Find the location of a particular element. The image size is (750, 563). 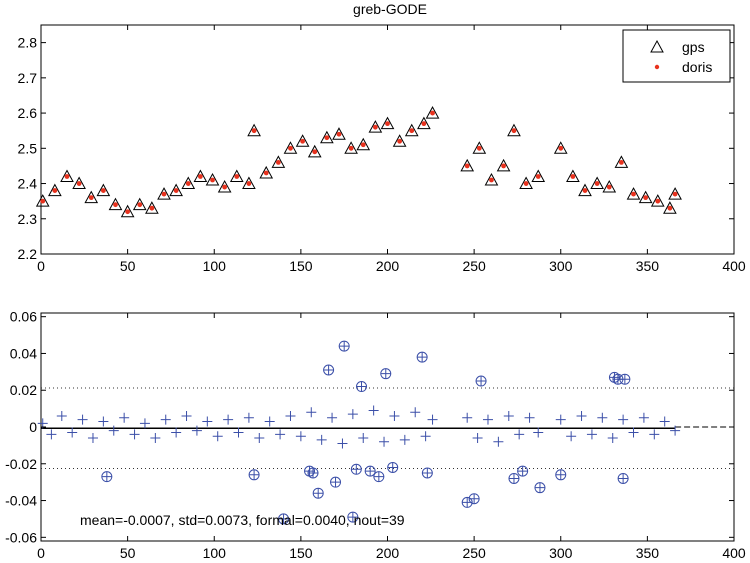

x-tick-label: 50 is located at coordinates (128, 266).